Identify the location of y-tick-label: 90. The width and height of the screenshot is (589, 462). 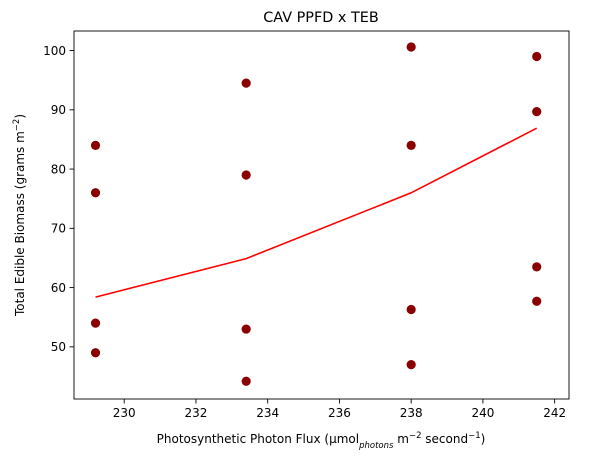
(58, 110).